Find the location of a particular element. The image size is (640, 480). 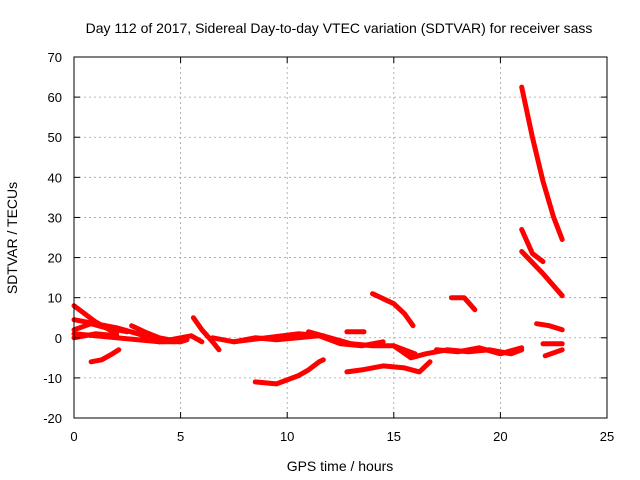

y-tick-label: -10 is located at coordinates (52, 378).